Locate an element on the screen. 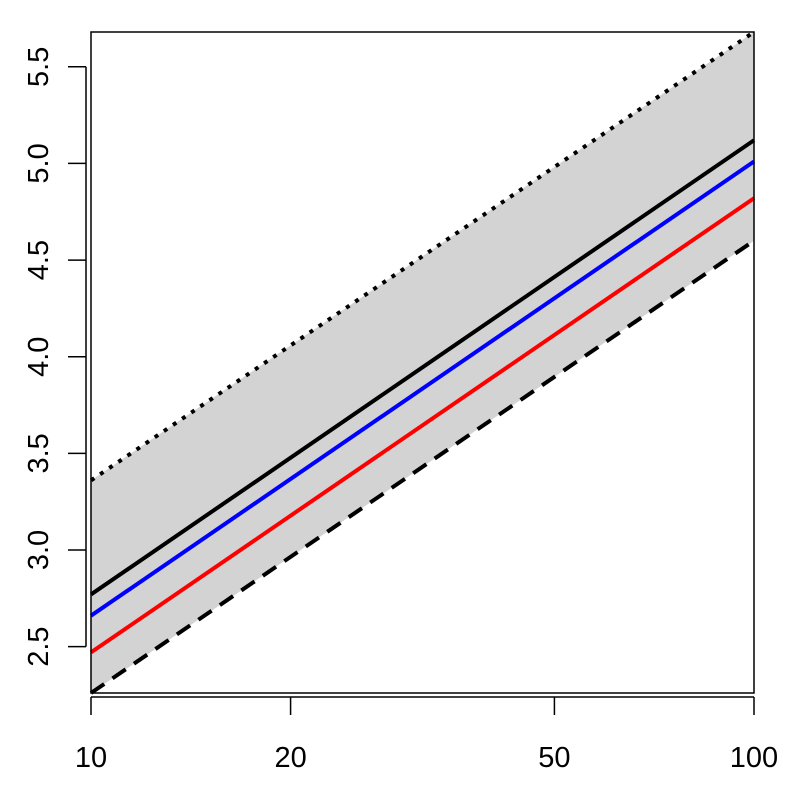  y-tick-label: 5.0 is located at coordinates (39, 163).